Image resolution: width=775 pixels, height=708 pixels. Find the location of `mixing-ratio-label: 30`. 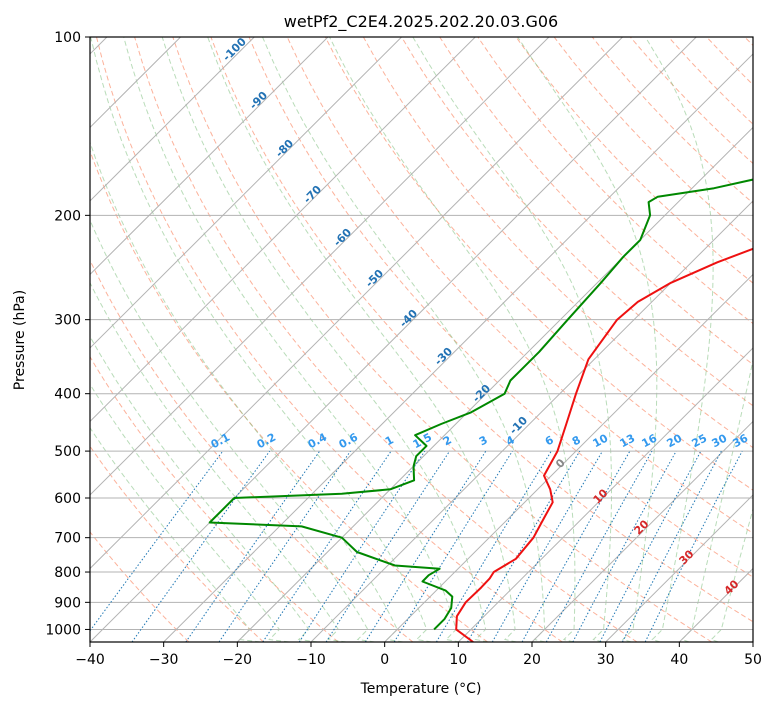

mixing-ratio-label: 30 is located at coordinates (720, 440).